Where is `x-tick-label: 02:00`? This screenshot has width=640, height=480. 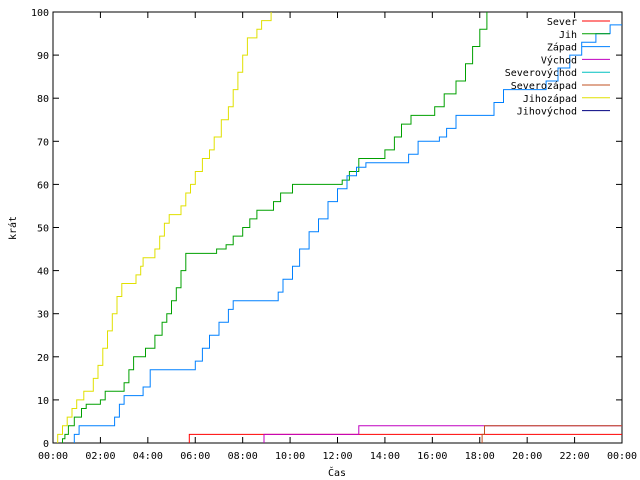 x-tick-label: 02:00 is located at coordinates (100, 456).